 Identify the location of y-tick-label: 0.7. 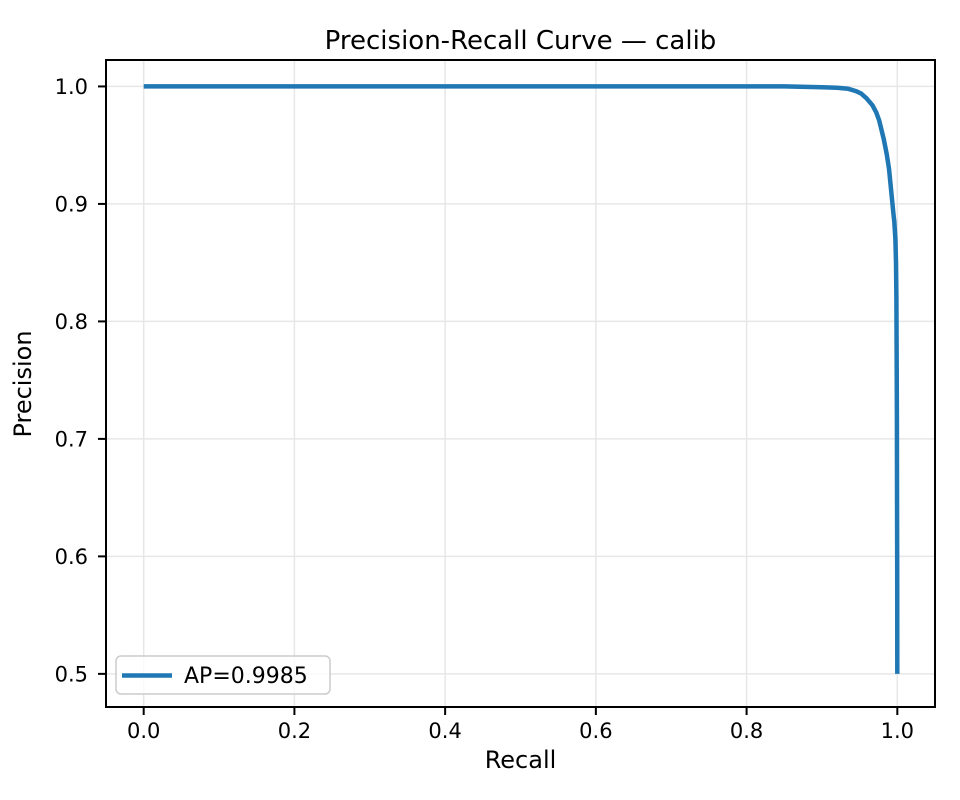
(71, 439).